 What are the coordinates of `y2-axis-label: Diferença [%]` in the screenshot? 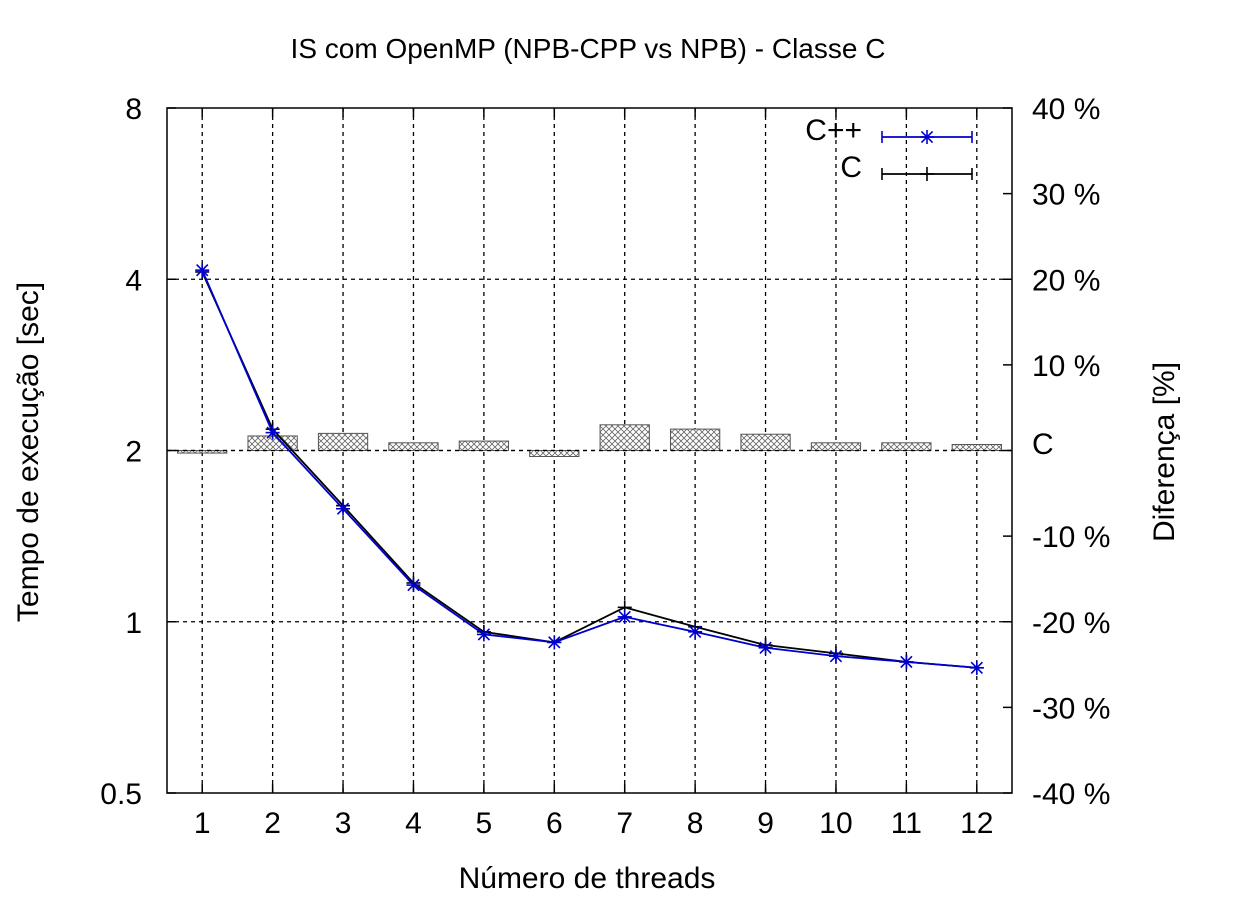 It's located at (1164, 452).